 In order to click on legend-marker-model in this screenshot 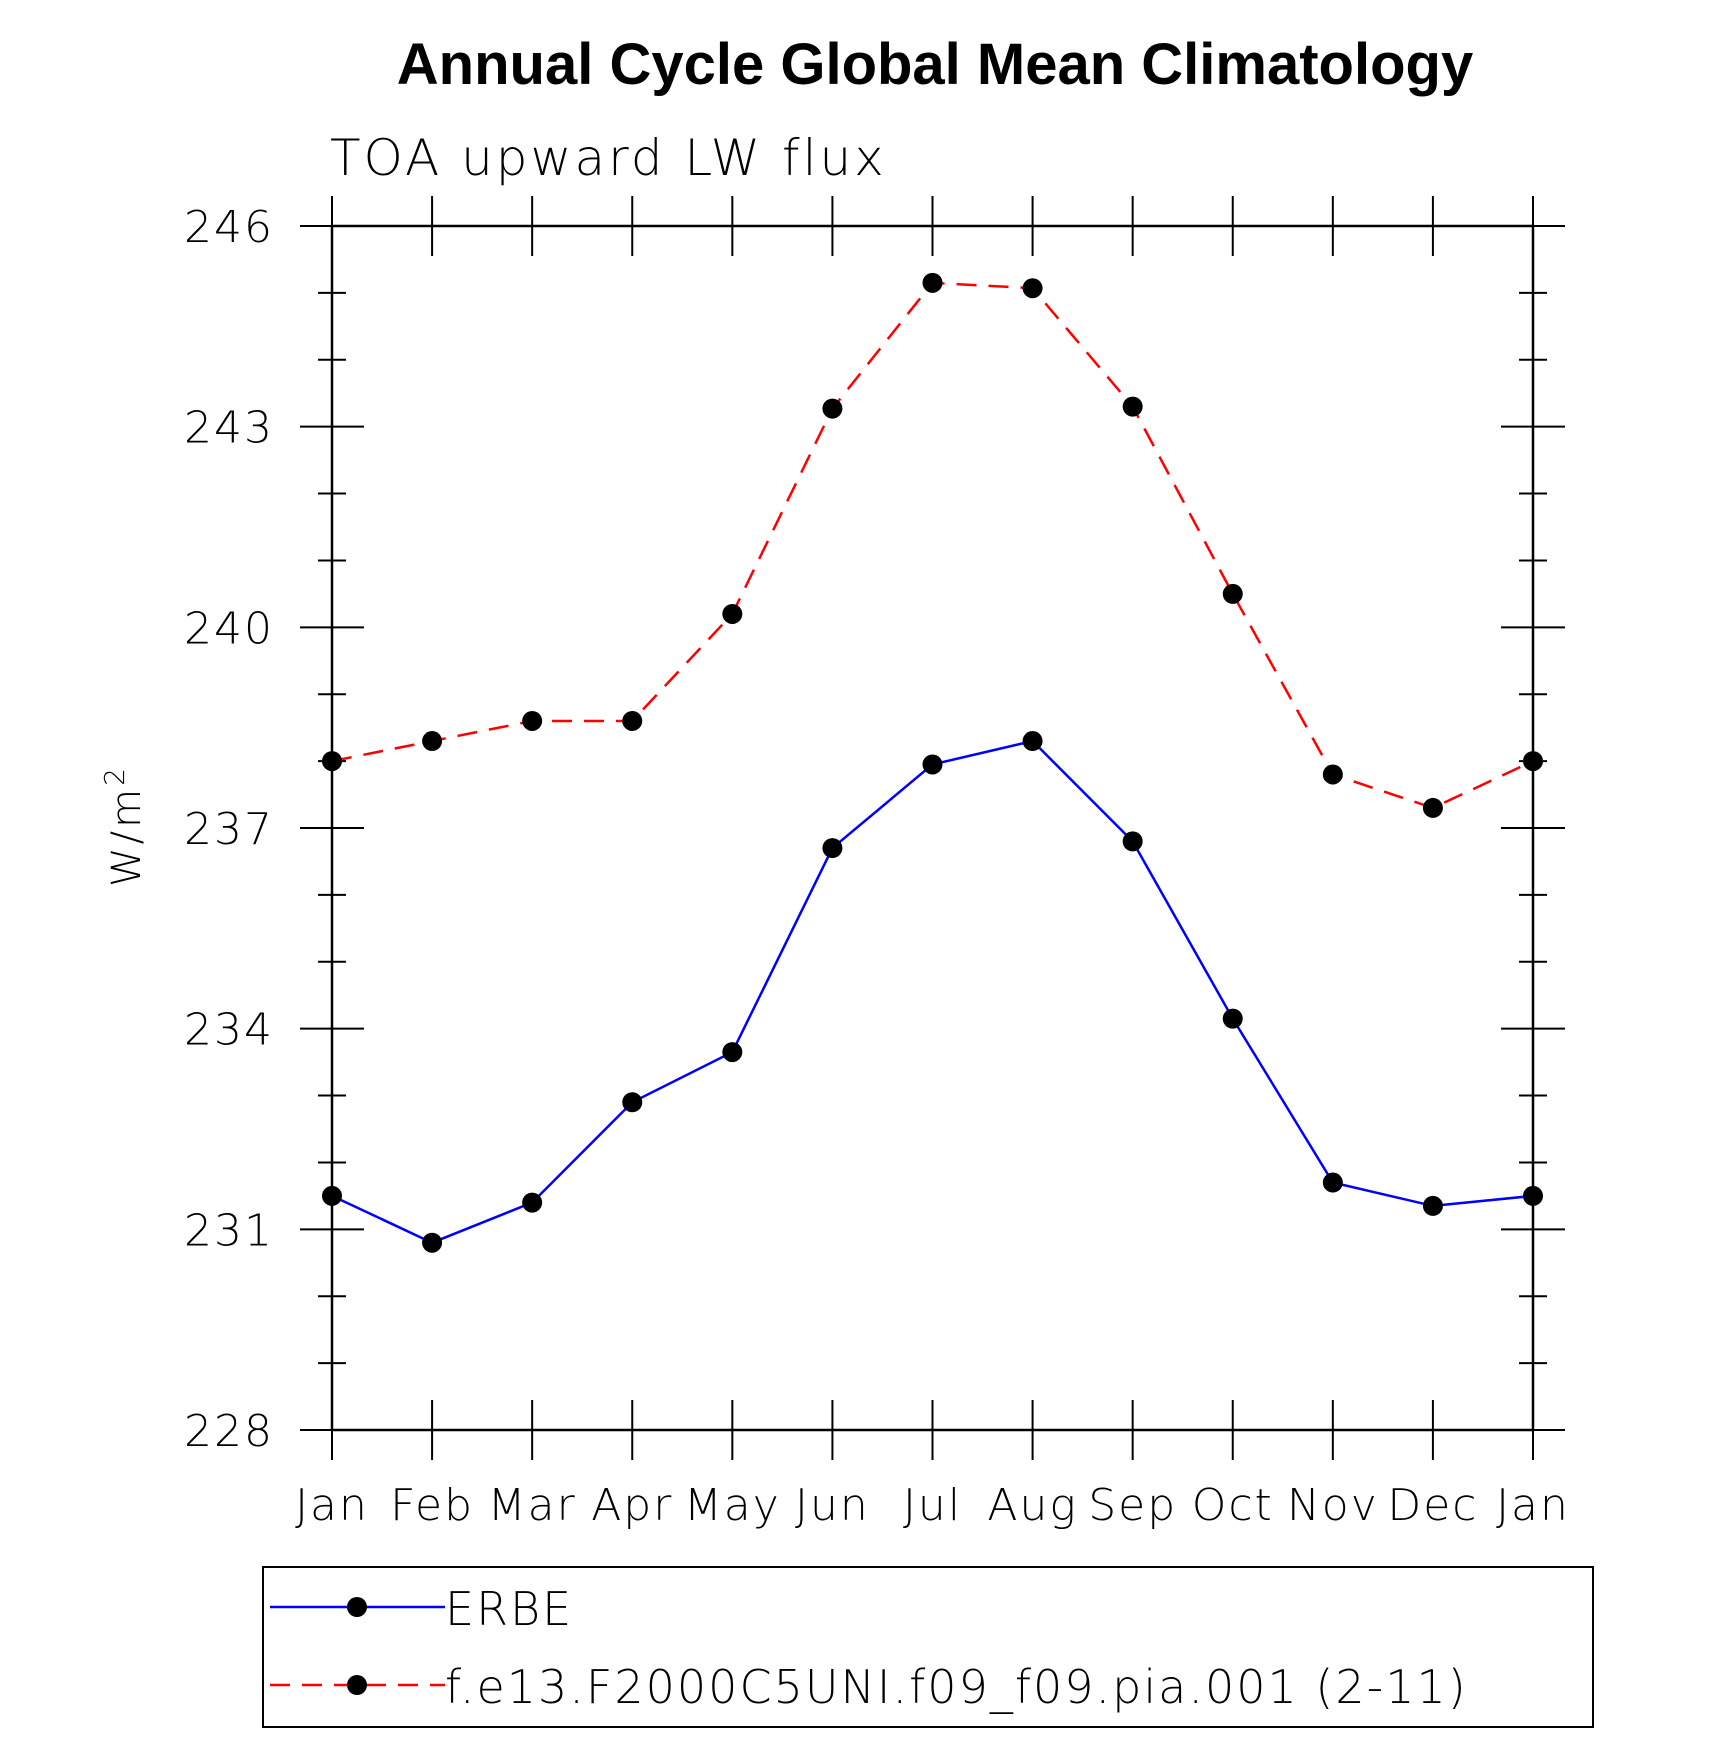, I will do `click(357, 1685)`.